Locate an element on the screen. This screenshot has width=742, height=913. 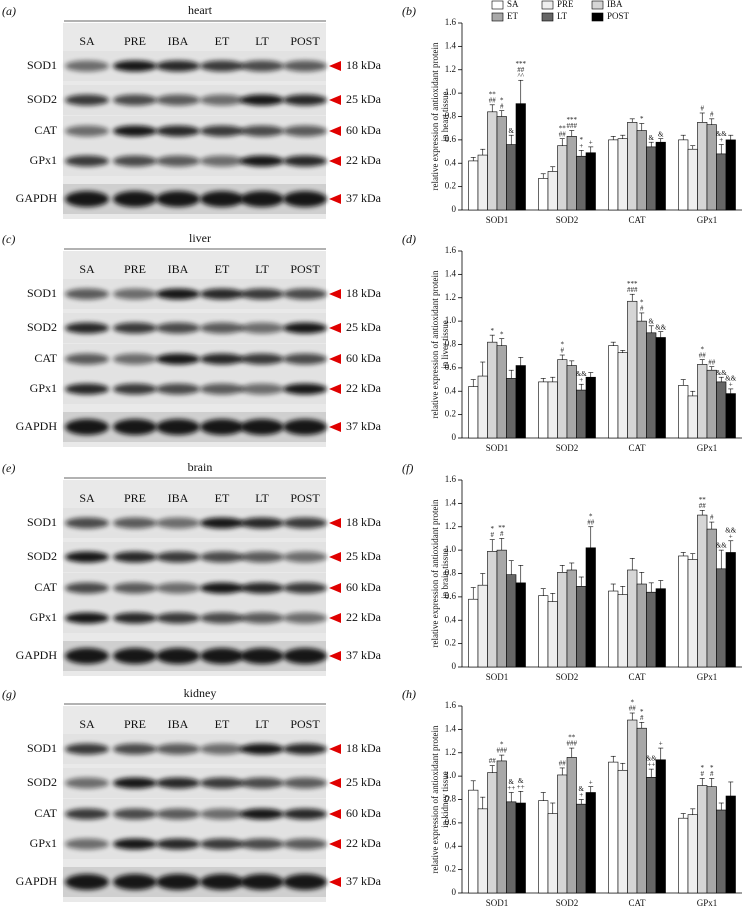
y-axis-label: in kidney tissue is located at coordinates (445, 799).